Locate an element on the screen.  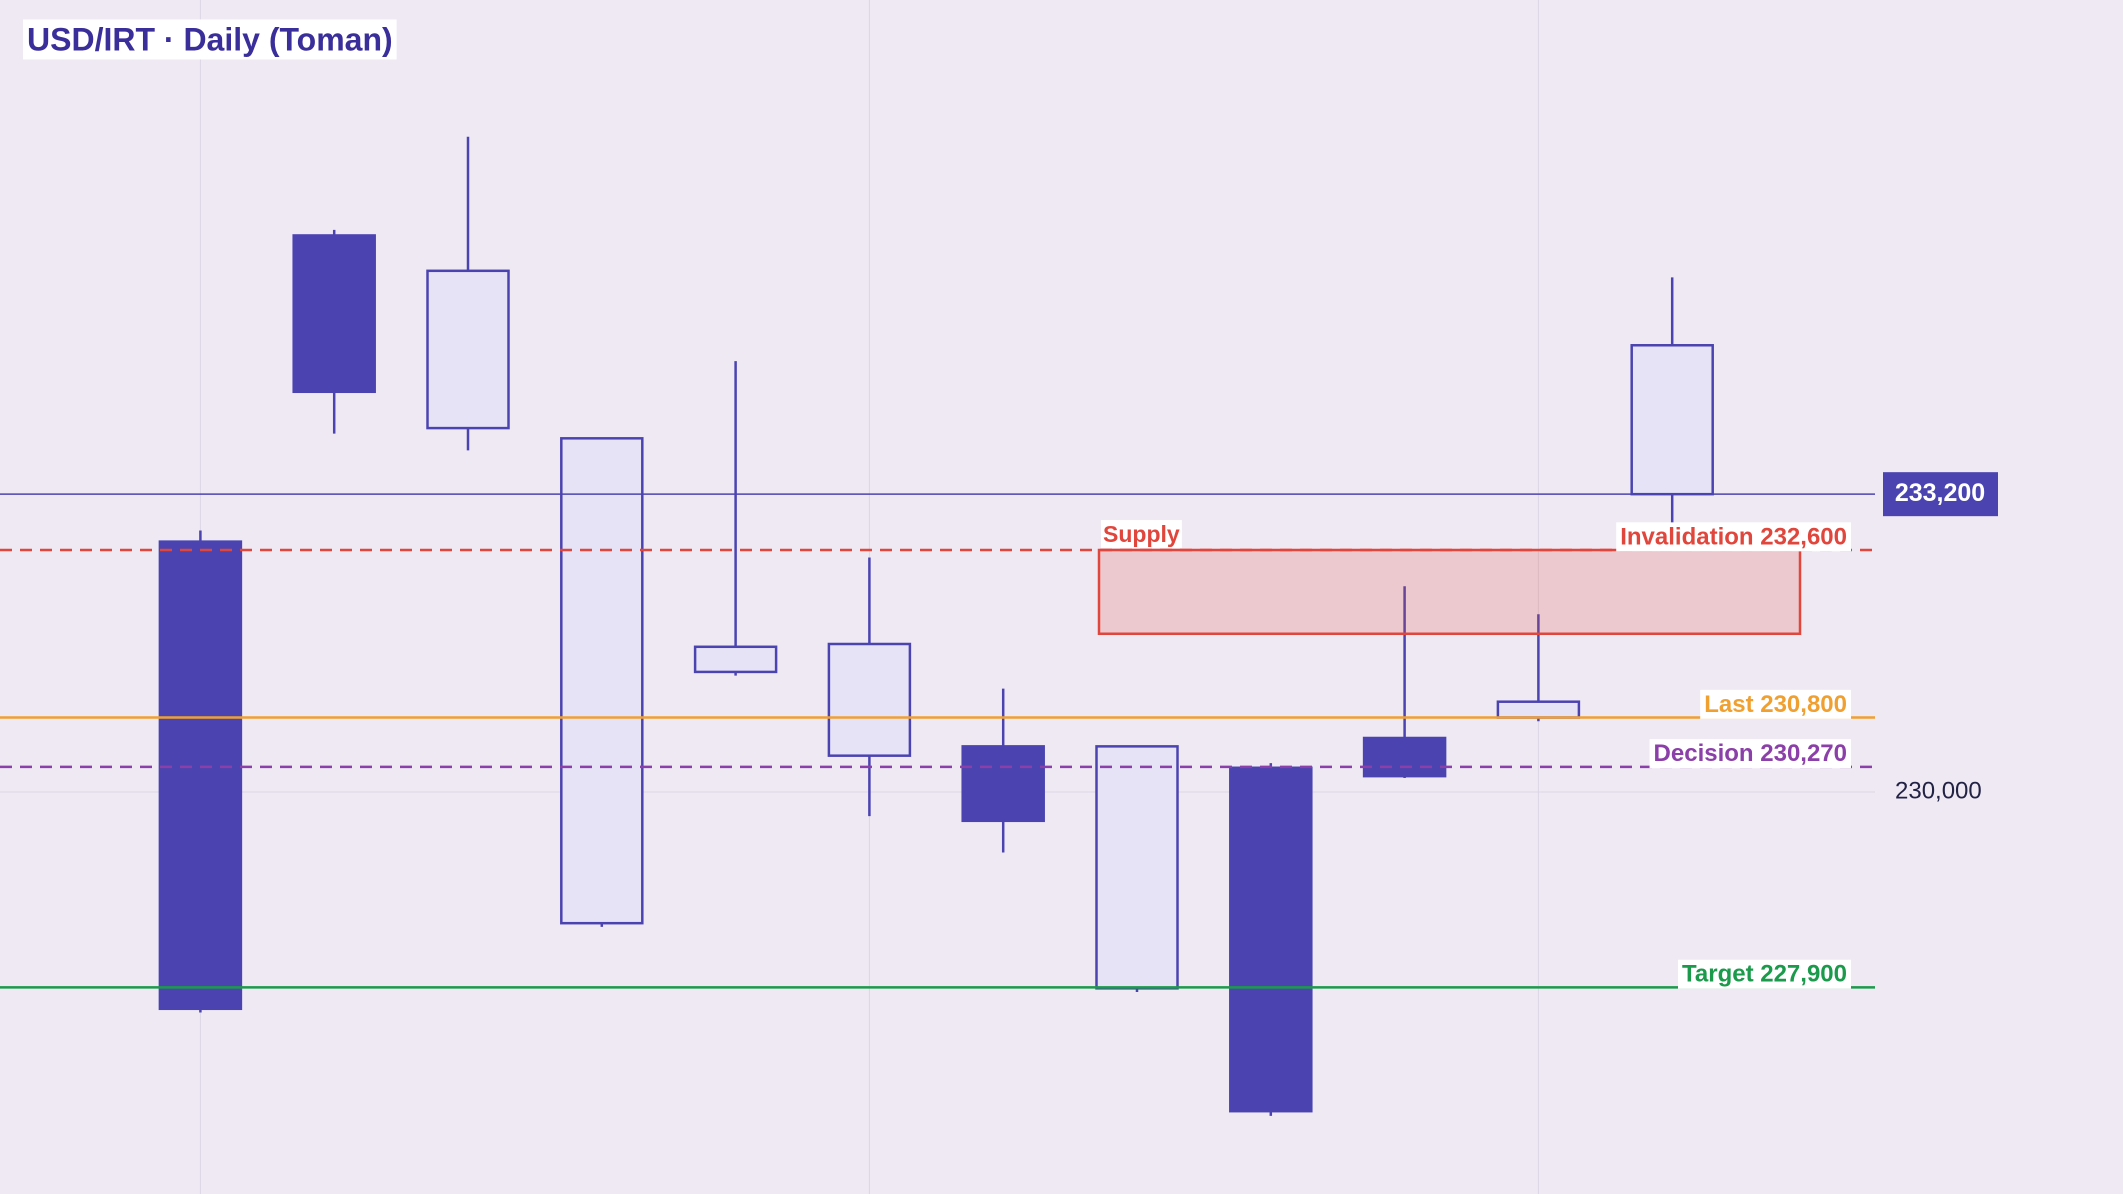
level-label: Decision 230,270 is located at coordinates (1750, 753).